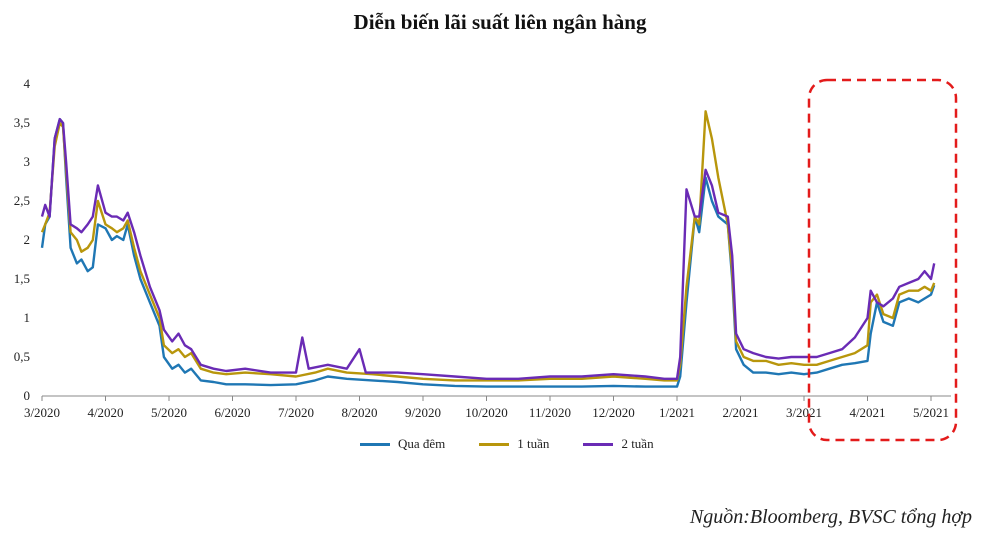 The width and height of the screenshot is (1000, 541). I want to click on x-tick-label: 11/2020, so click(550, 412).